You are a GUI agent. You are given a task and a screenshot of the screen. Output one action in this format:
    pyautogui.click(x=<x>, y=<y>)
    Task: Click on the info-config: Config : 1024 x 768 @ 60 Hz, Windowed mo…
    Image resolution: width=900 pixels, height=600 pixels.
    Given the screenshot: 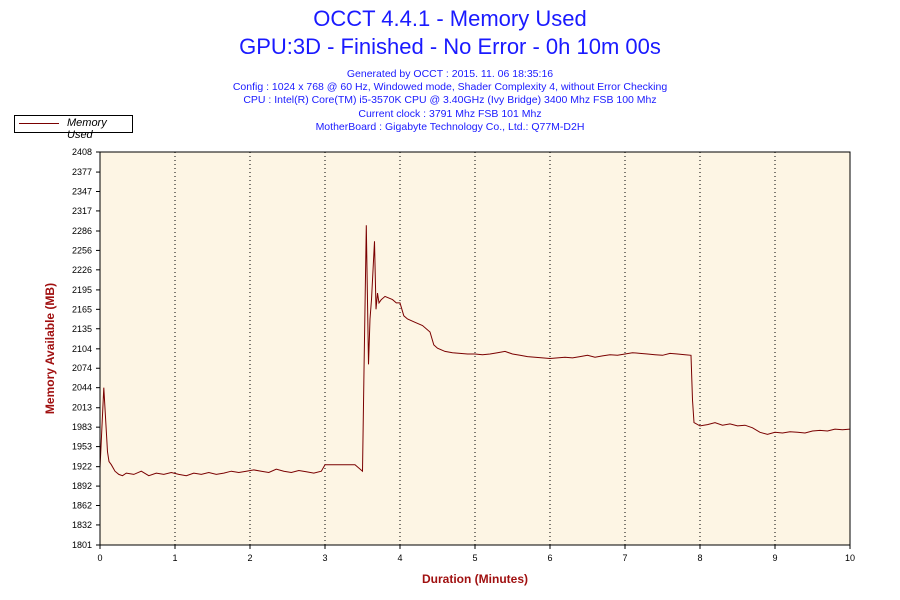 What is the action you would take?
    pyautogui.click(x=450, y=87)
    